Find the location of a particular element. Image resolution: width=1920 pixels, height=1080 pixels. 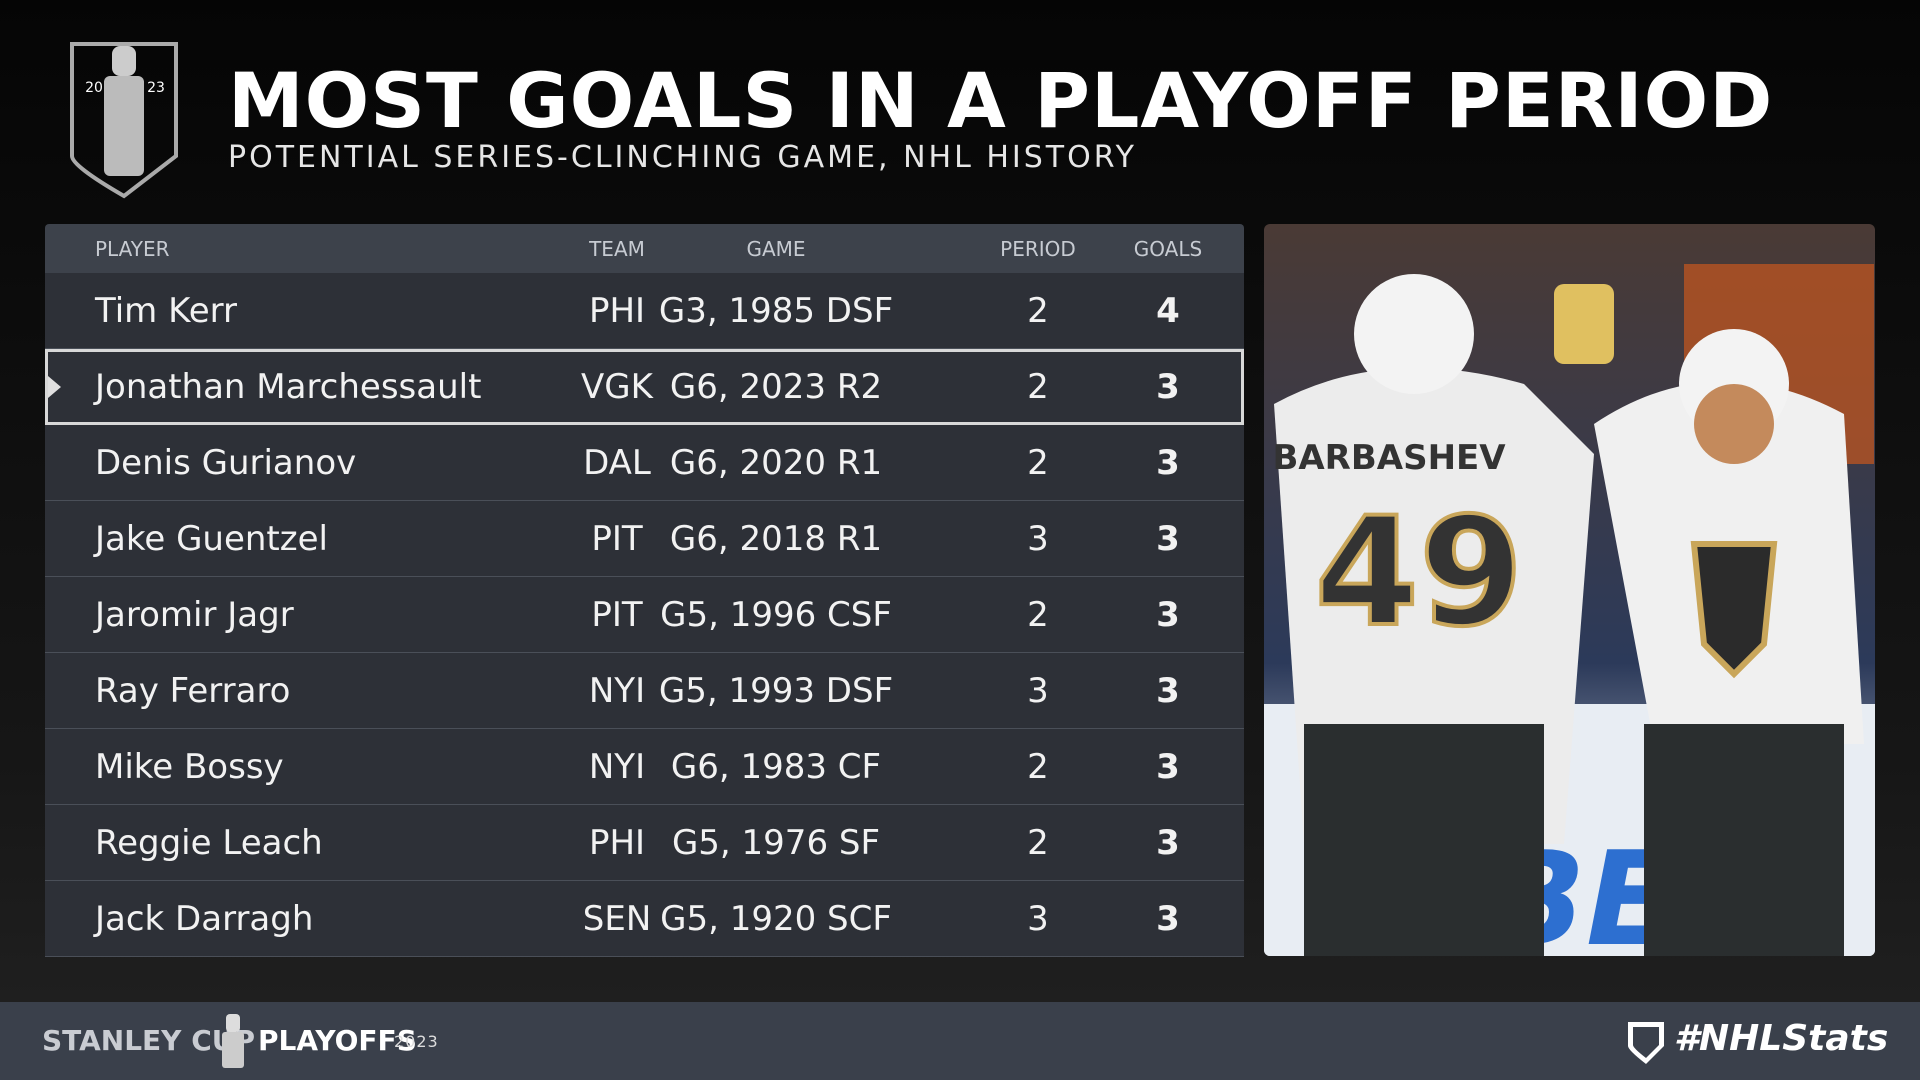

table-cell: Jaromir Jagr is located at coordinates (194, 614).